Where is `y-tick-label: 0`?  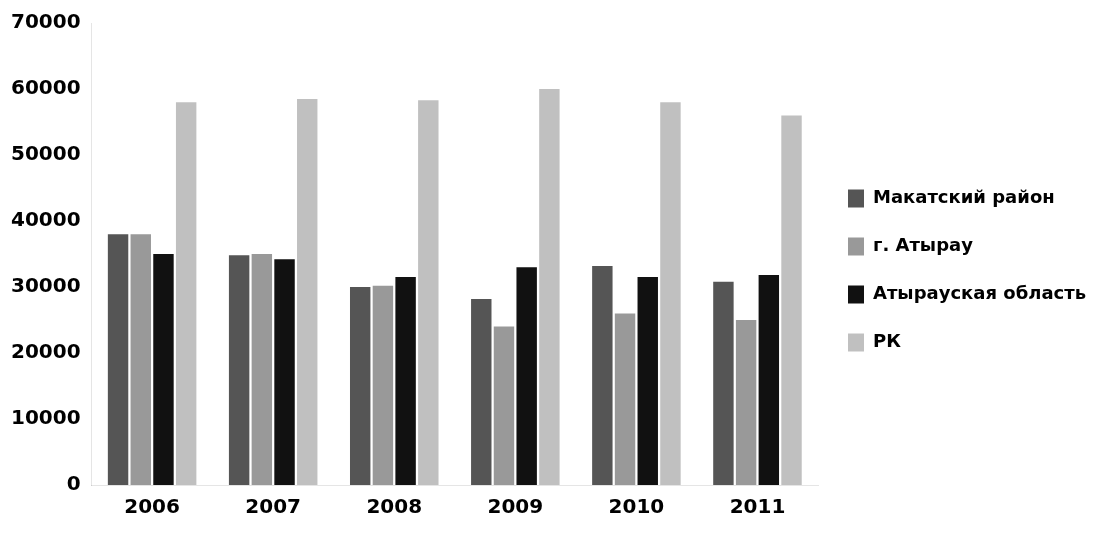
y-tick-label: 0 is located at coordinates (73, 483).